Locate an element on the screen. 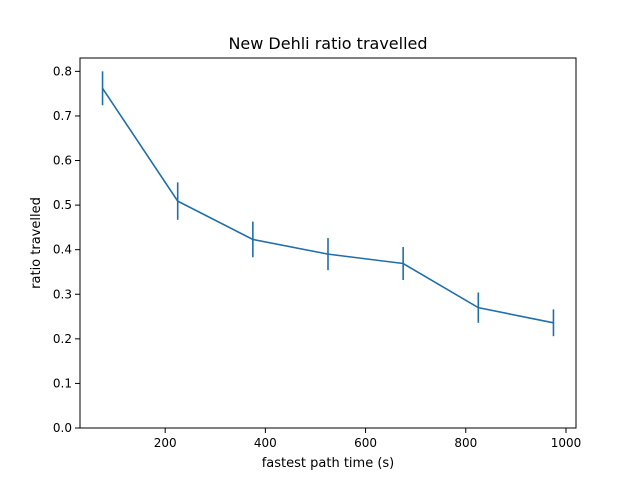 The width and height of the screenshot is (640, 480). y-tick-label: 0.6 is located at coordinates (62, 161).